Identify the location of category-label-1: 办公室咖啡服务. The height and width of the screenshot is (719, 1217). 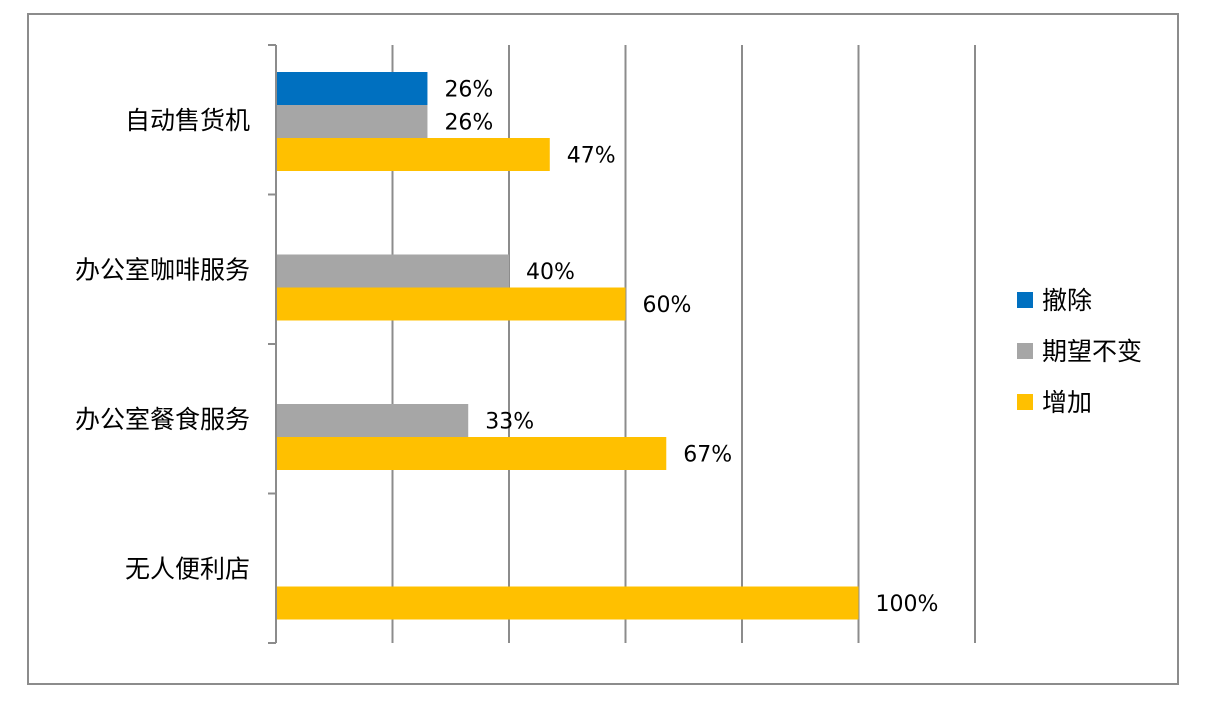
(162, 269).